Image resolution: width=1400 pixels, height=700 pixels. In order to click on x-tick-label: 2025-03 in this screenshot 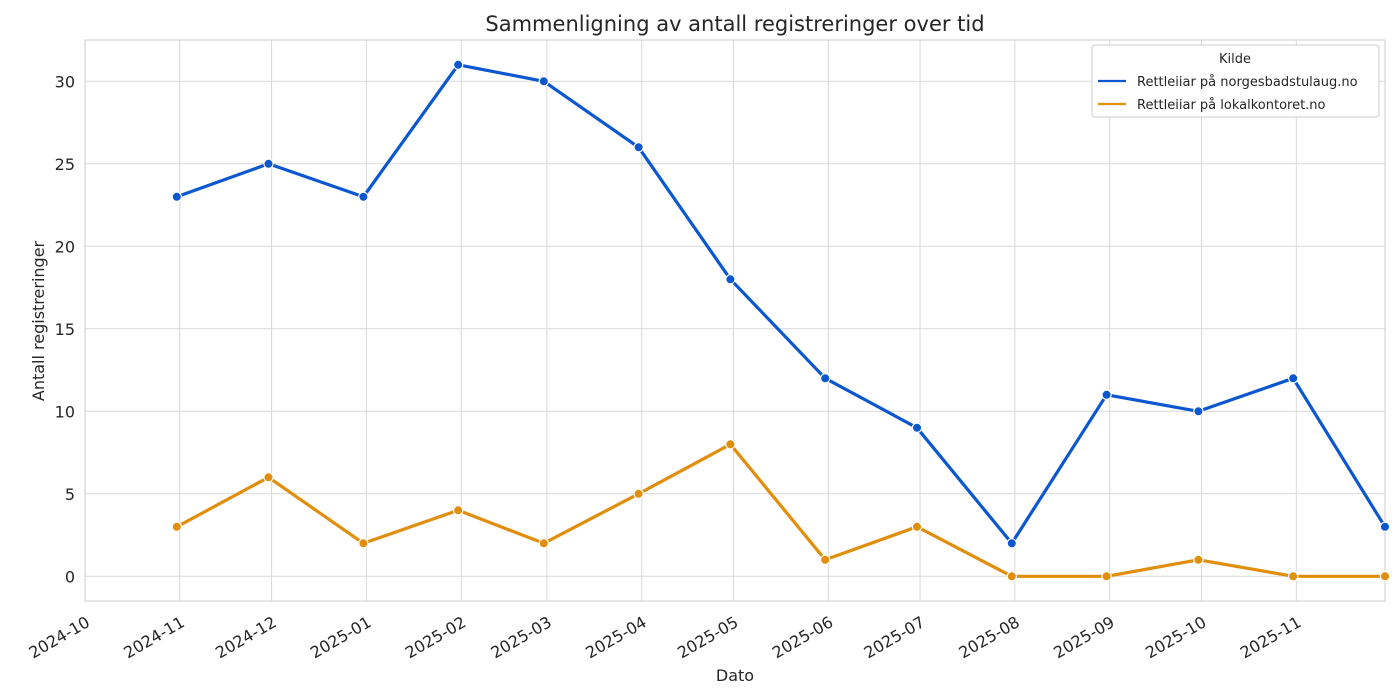, I will do `click(520, 637)`.